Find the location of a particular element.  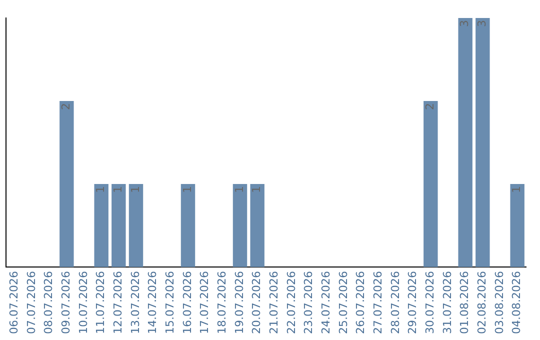

x-tick-label: 07.07.2026 is located at coordinates (31, 302).